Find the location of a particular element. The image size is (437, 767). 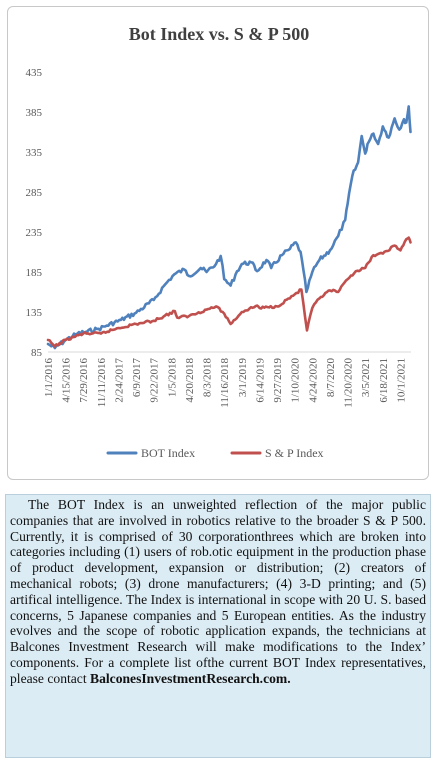

legend-label: BOT Index is located at coordinates (168, 453).